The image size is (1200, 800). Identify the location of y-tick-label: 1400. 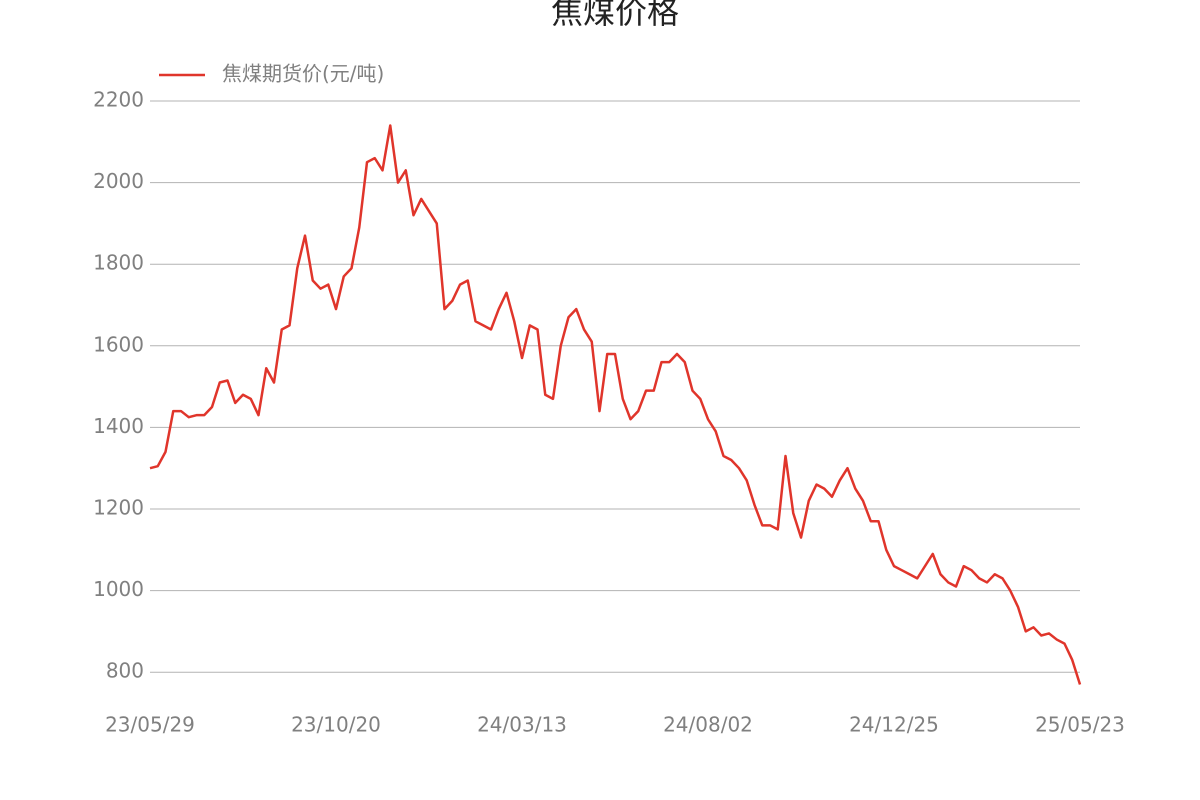
(118, 426).